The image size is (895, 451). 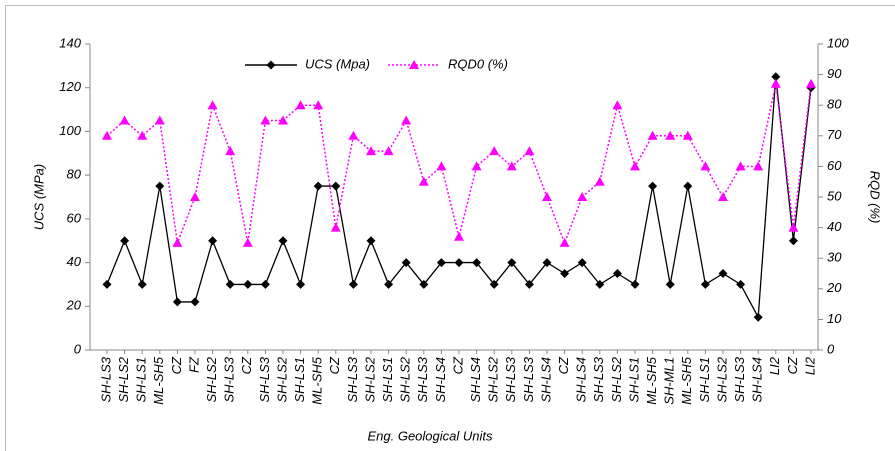 I want to click on legend-label: RQD0 (%), so click(x=478, y=63).